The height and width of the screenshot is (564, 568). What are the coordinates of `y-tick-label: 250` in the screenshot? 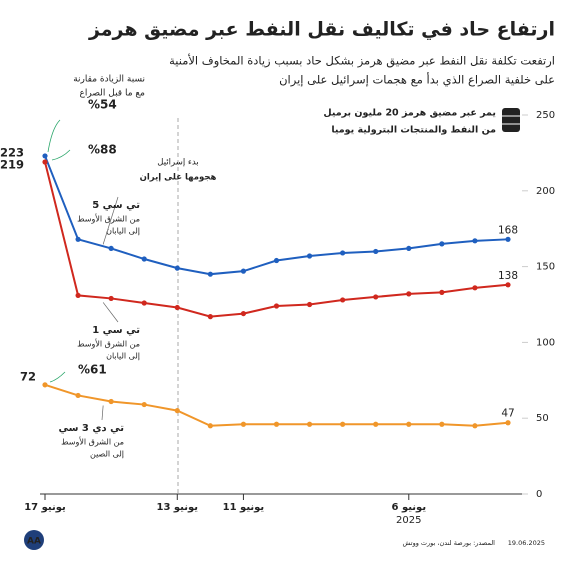 It's located at (545, 115).